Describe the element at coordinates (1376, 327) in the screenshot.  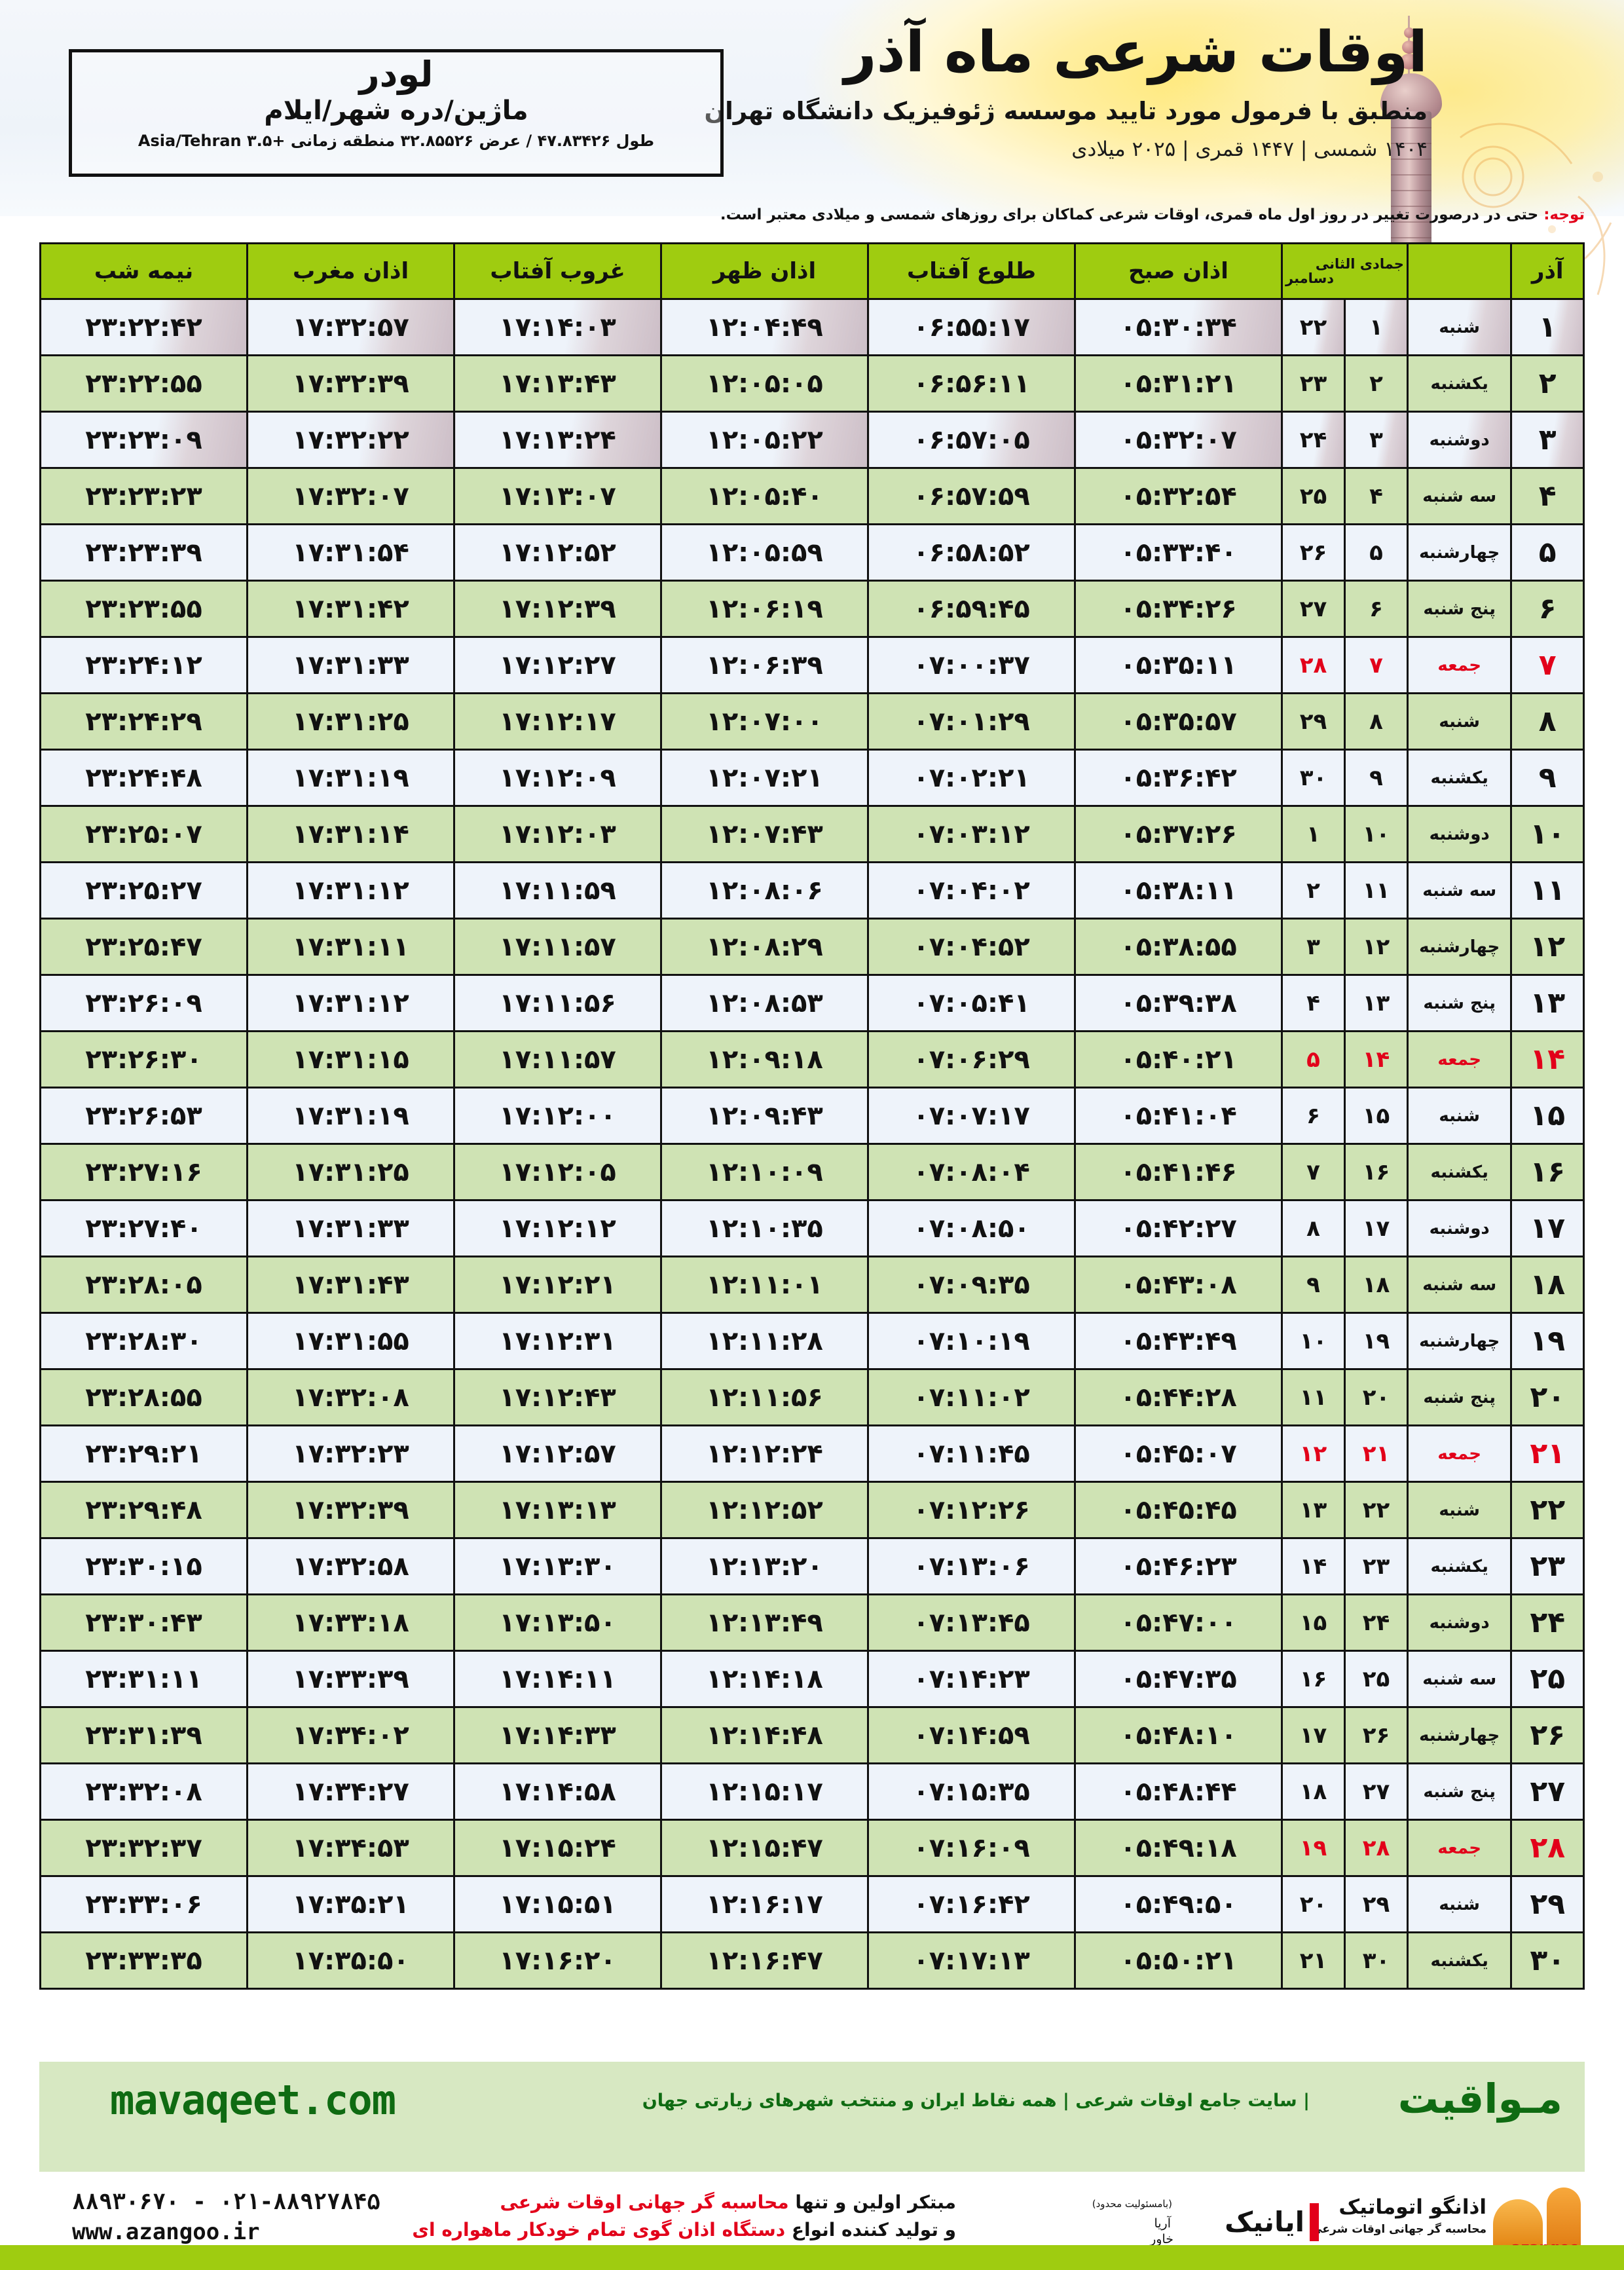
I see `cell-hijri: ۱` at that location.